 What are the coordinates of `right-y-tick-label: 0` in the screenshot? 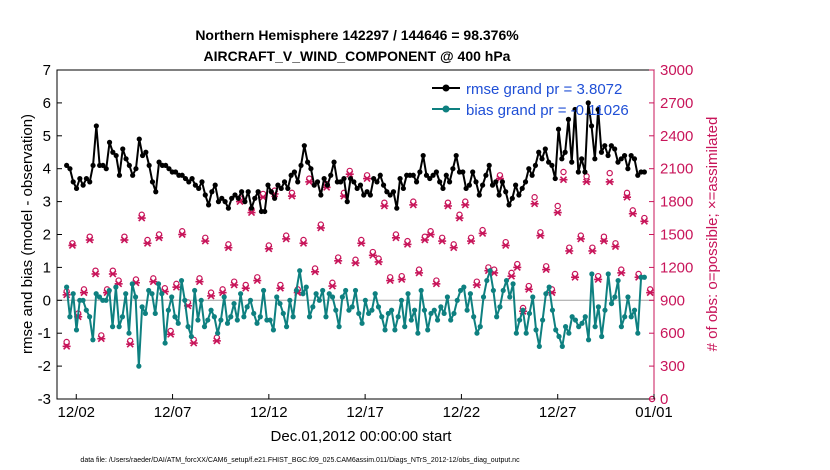 It's located at (664, 399).